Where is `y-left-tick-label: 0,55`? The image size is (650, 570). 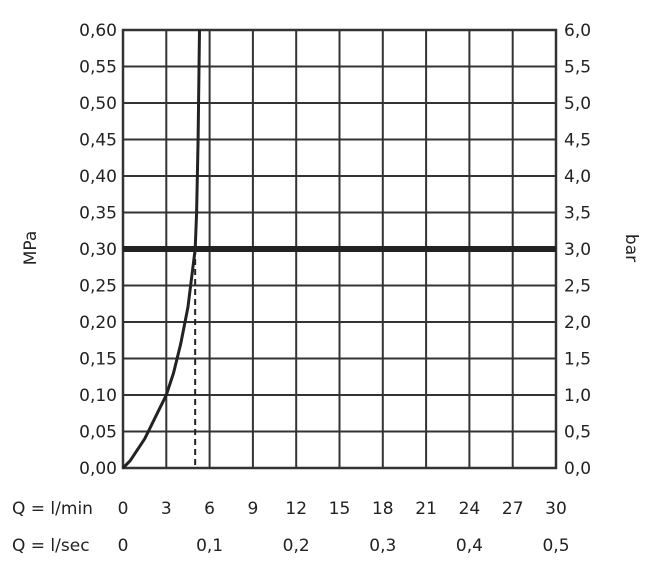
y-left-tick-label: 0,55 is located at coordinates (98, 68).